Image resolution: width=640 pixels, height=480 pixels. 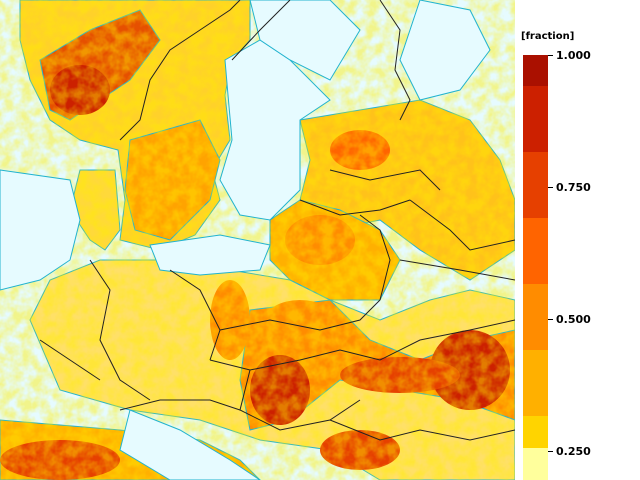 I want to click on border-belarus, so click(x=462, y=225).